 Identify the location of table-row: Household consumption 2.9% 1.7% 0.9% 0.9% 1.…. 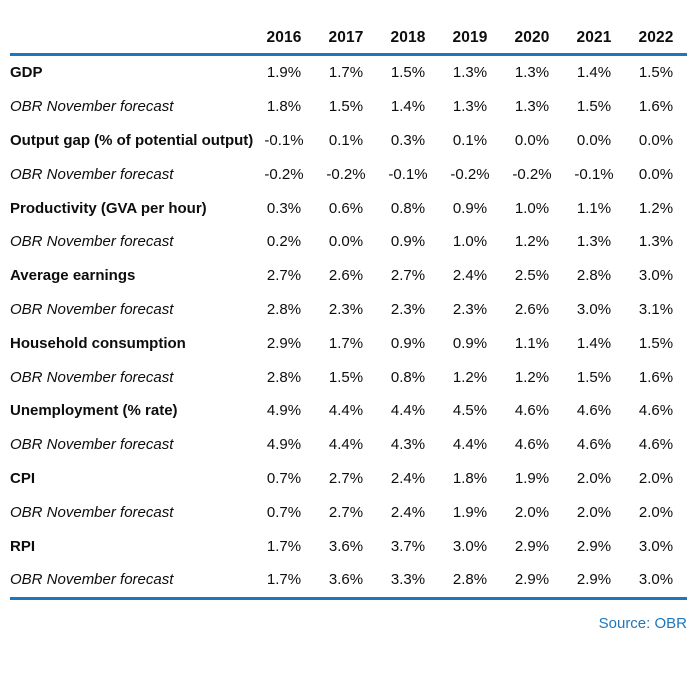
(348, 343).